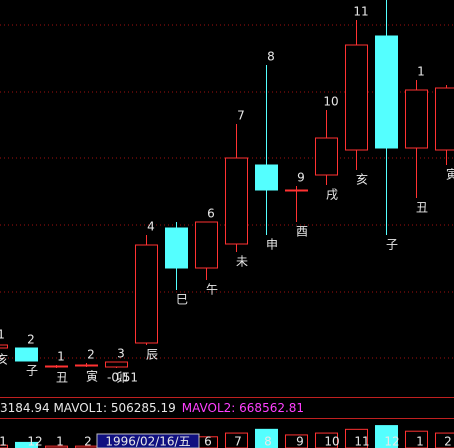 The height and width of the screenshot is (448, 454). I want to click on period-branch: 巳, so click(182, 300).